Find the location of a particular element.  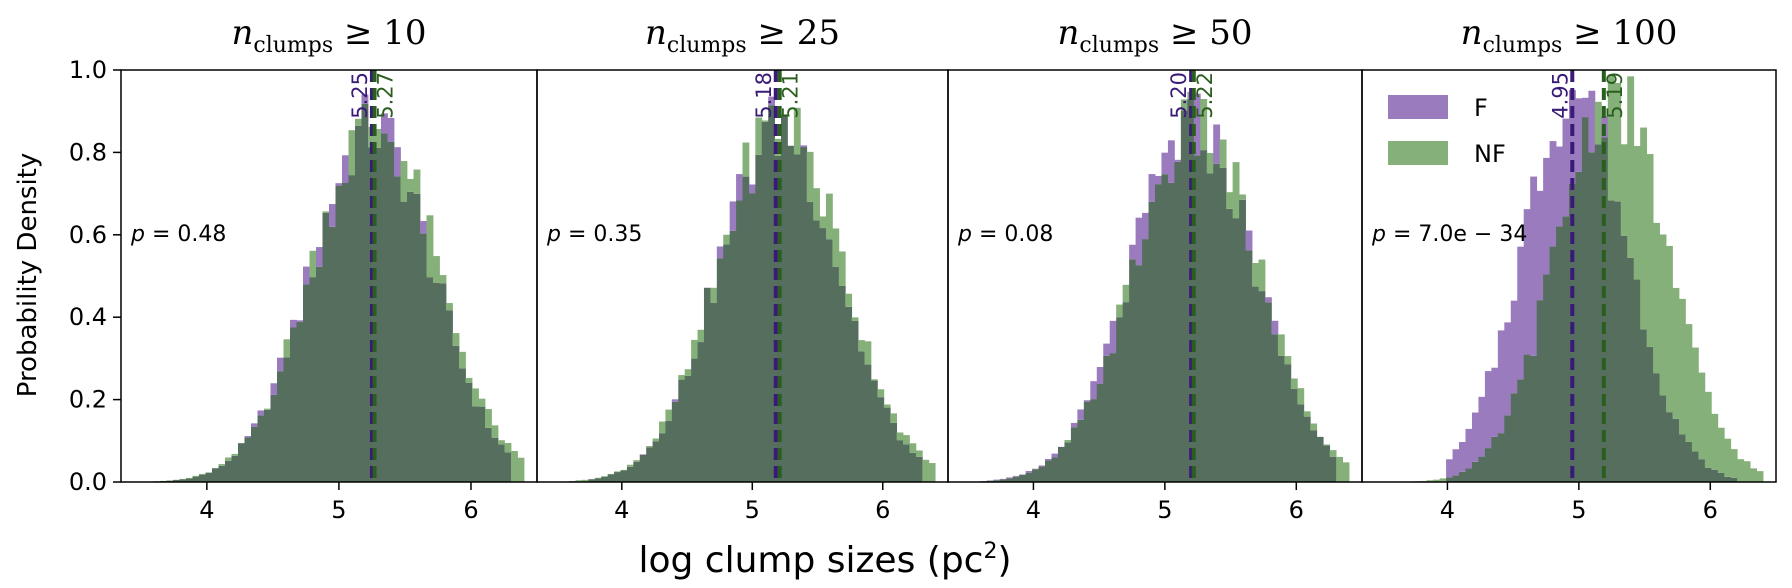

panel-title: nclumps ≥ 100 is located at coordinates (1569, 35).